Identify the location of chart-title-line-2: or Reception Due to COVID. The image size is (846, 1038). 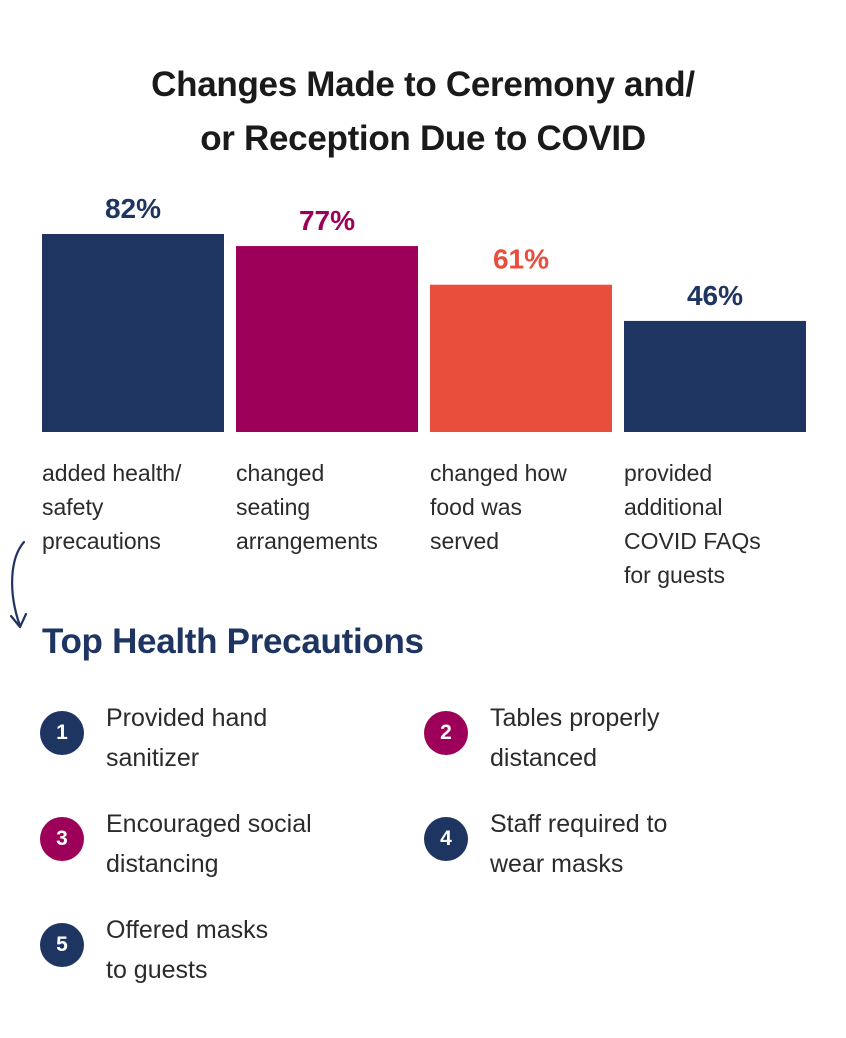
(423, 138).